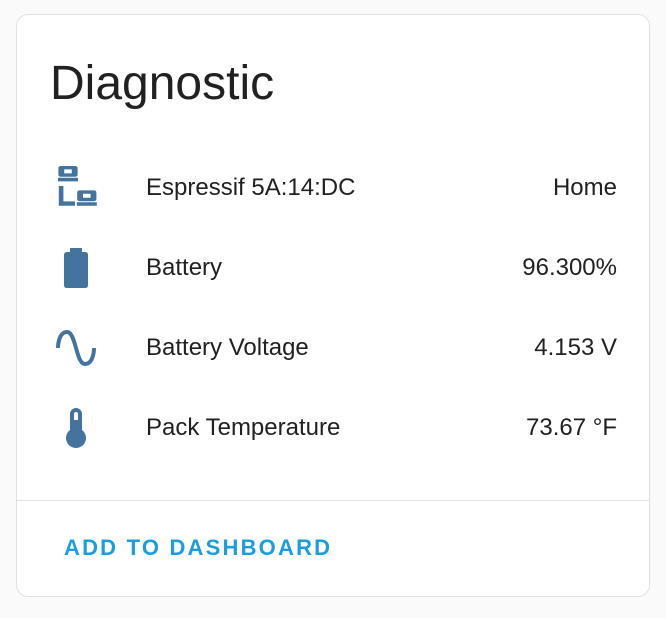 The image size is (666, 618). What do you see at coordinates (333, 348) in the screenshot?
I see `entity-row-battery-voltage: Battery Voltage 4.153 V` at bounding box center [333, 348].